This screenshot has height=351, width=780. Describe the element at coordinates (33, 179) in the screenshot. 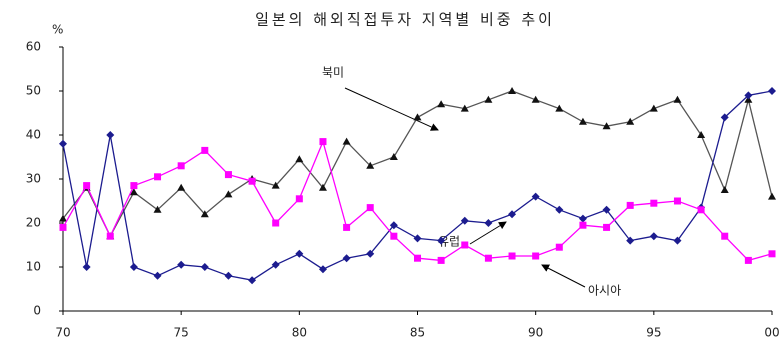

I see `y-tick-label: 30` at that location.